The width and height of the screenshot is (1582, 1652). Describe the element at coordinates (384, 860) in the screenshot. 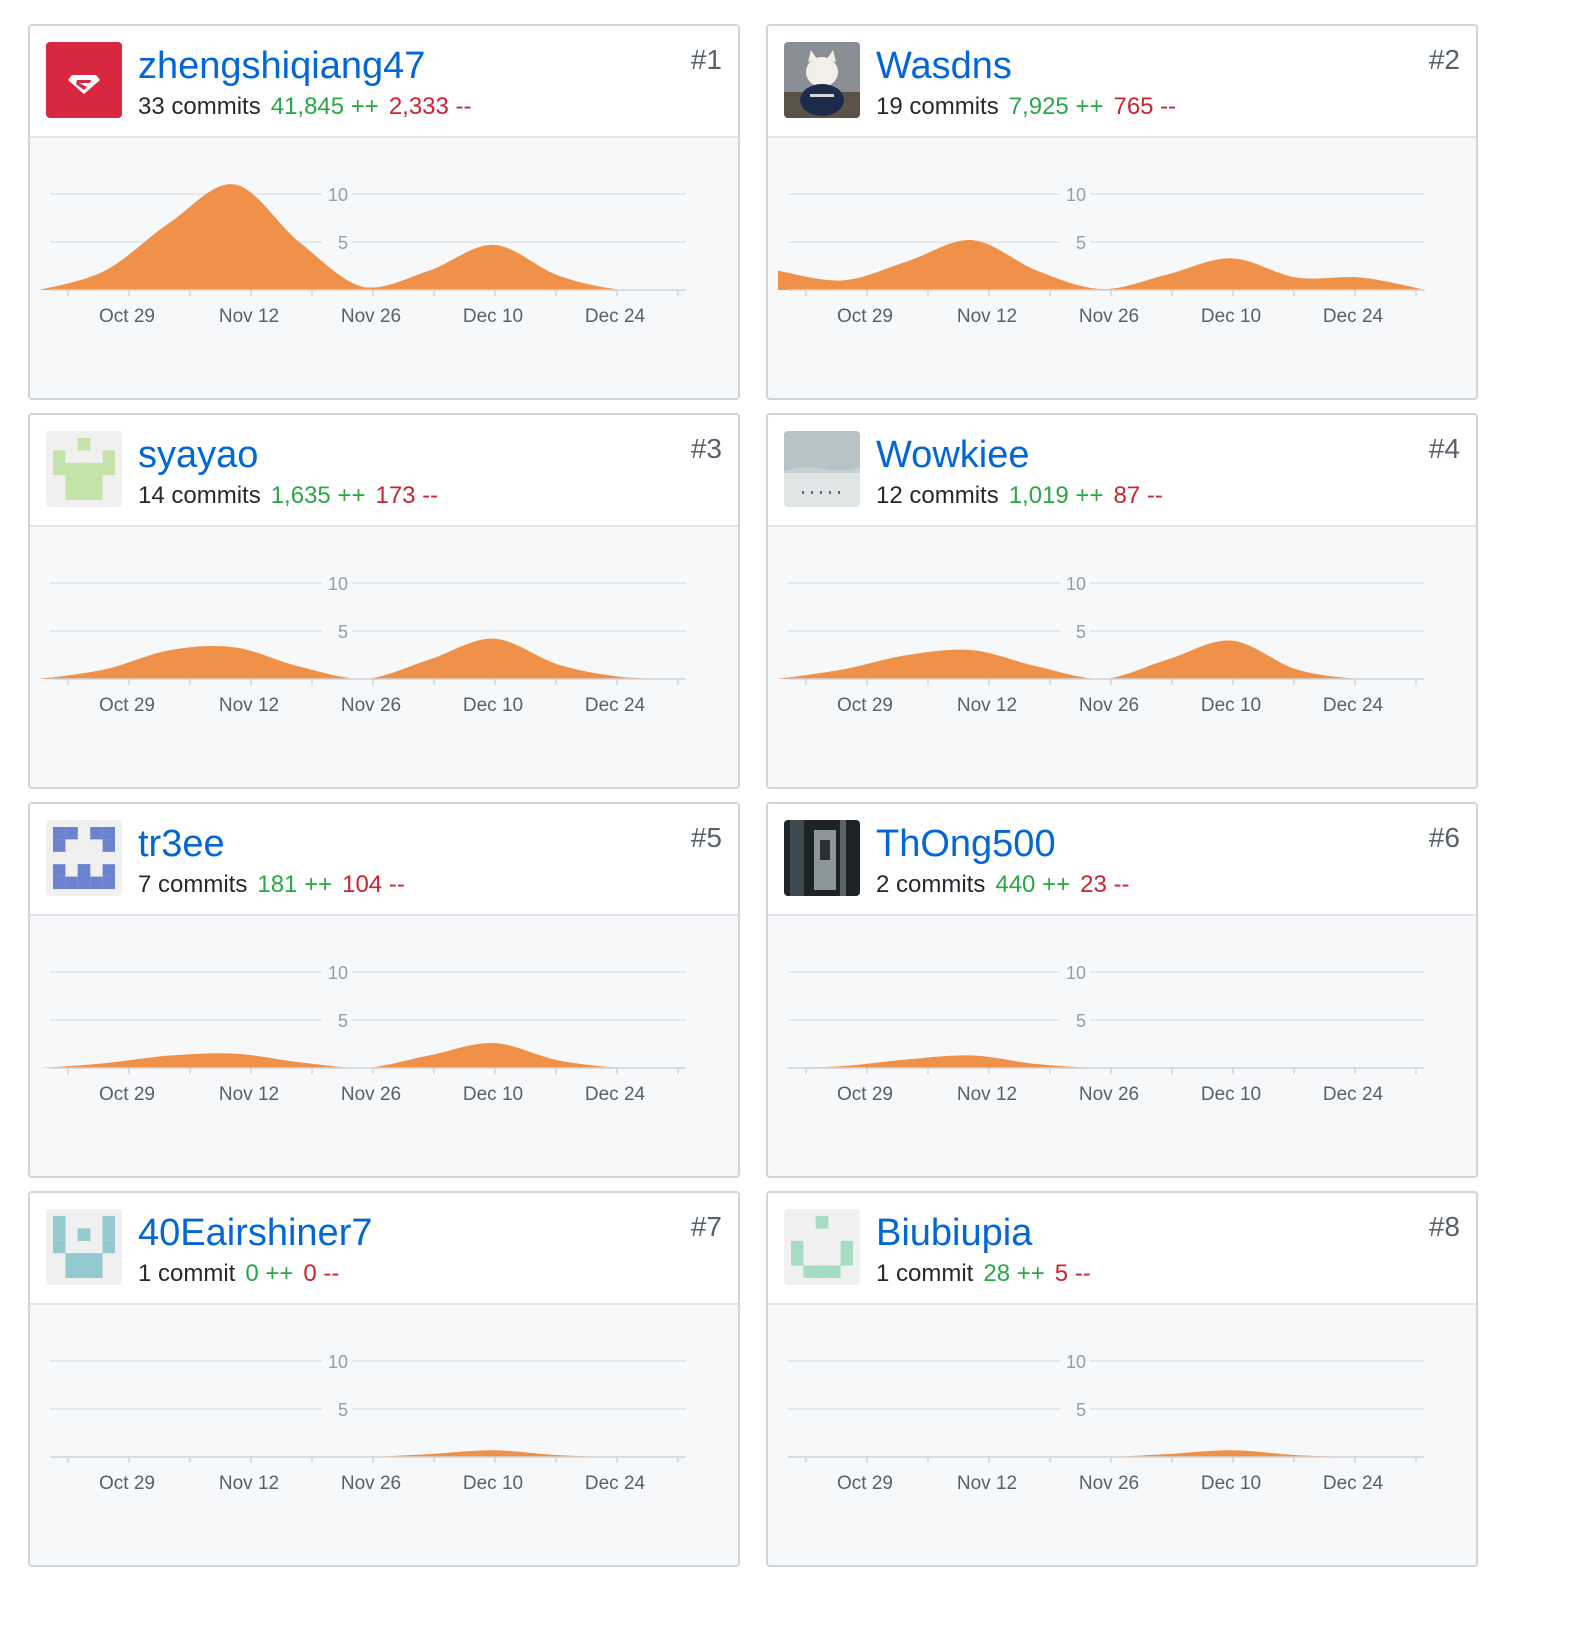

I see `card-header: tr3ee 7 commits 181 ++ 104 -- #5` at that location.